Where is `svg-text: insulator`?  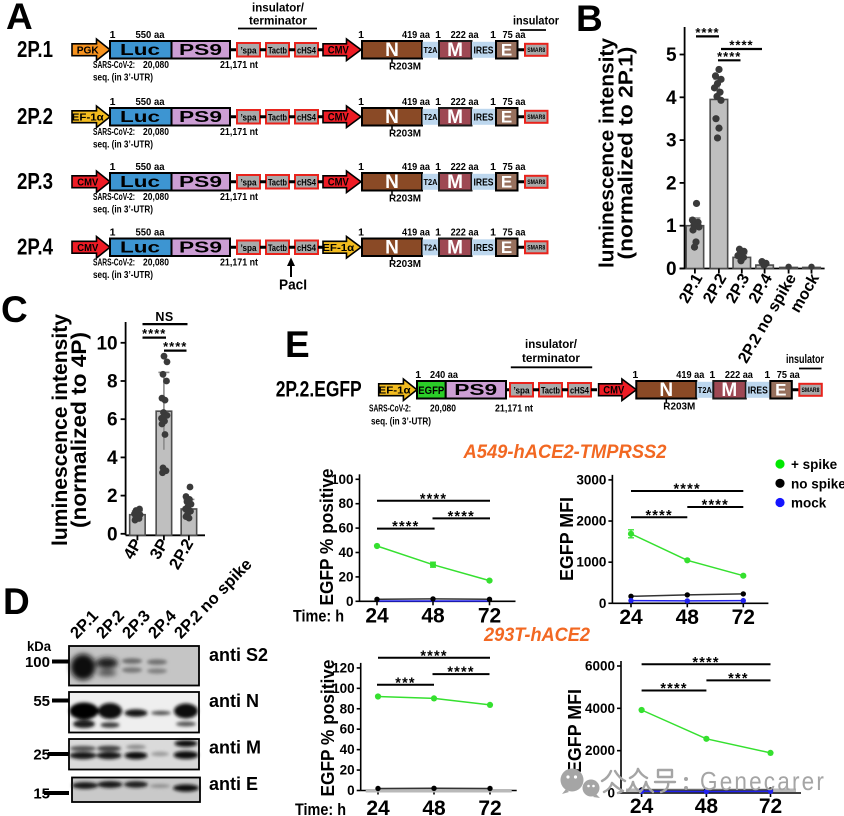 svg-text: insulator is located at coordinates (536, 21).